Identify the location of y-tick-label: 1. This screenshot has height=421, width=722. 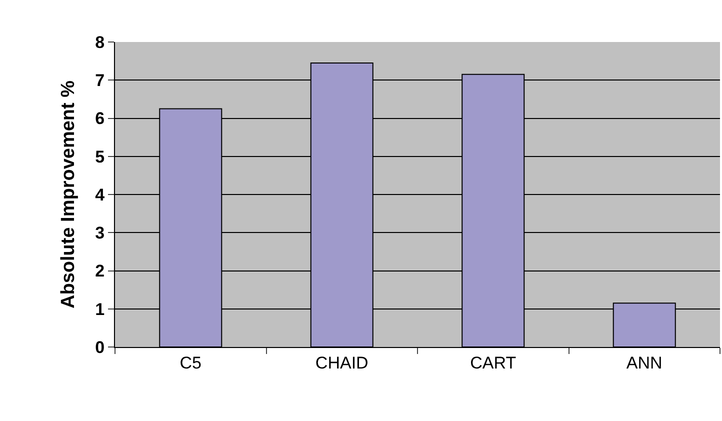
(100, 309).